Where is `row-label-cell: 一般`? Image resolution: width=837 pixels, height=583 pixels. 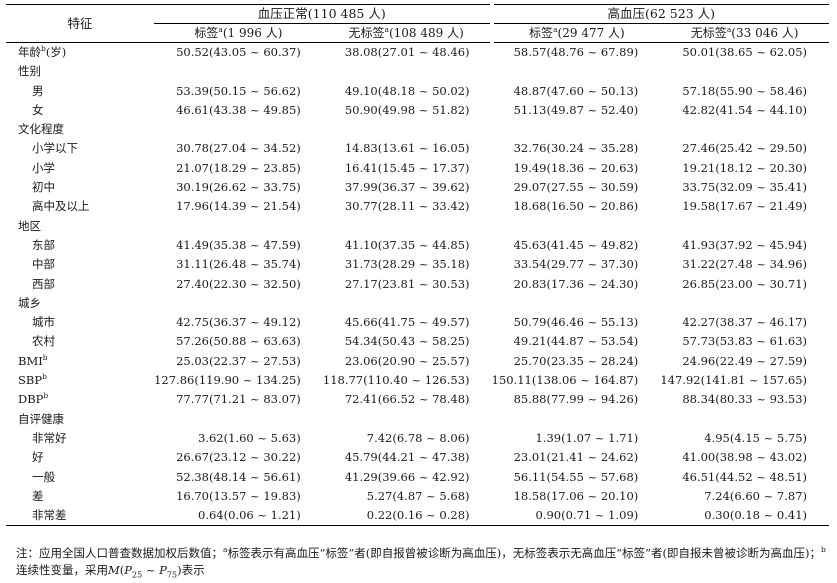 row-label-cell: 一般 is located at coordinates (80, 477).